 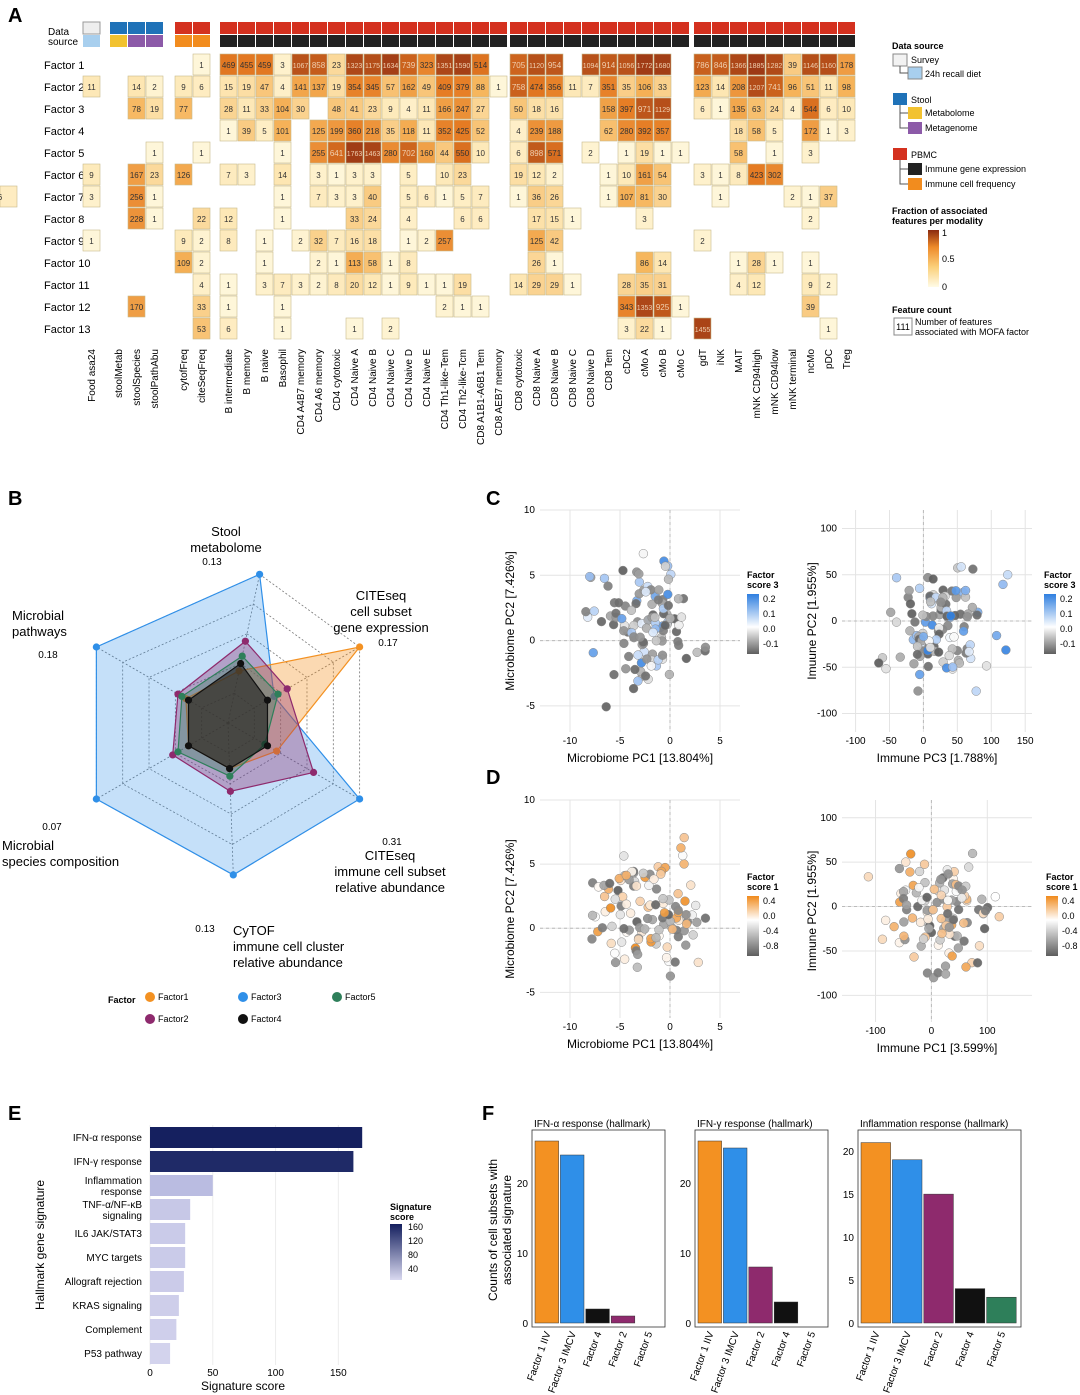 I want to click on radar-point-factor4, so click(x=229, y=768).